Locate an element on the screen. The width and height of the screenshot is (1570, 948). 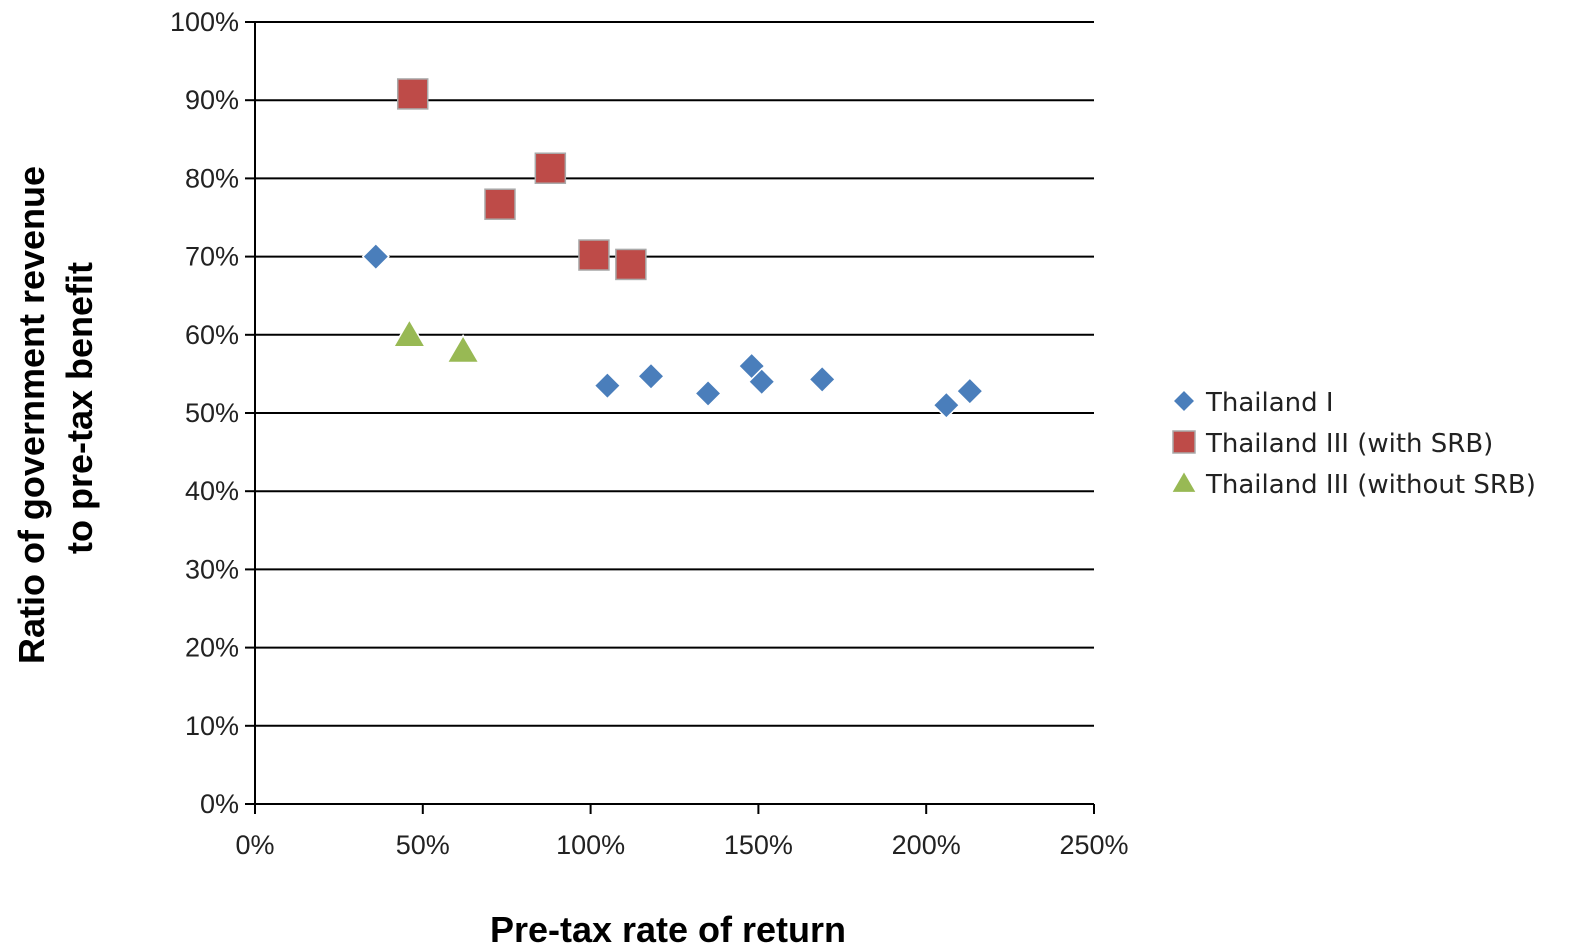
legend-item-2: Thailand III (without SRB) is located at coordinates (1353, 484).